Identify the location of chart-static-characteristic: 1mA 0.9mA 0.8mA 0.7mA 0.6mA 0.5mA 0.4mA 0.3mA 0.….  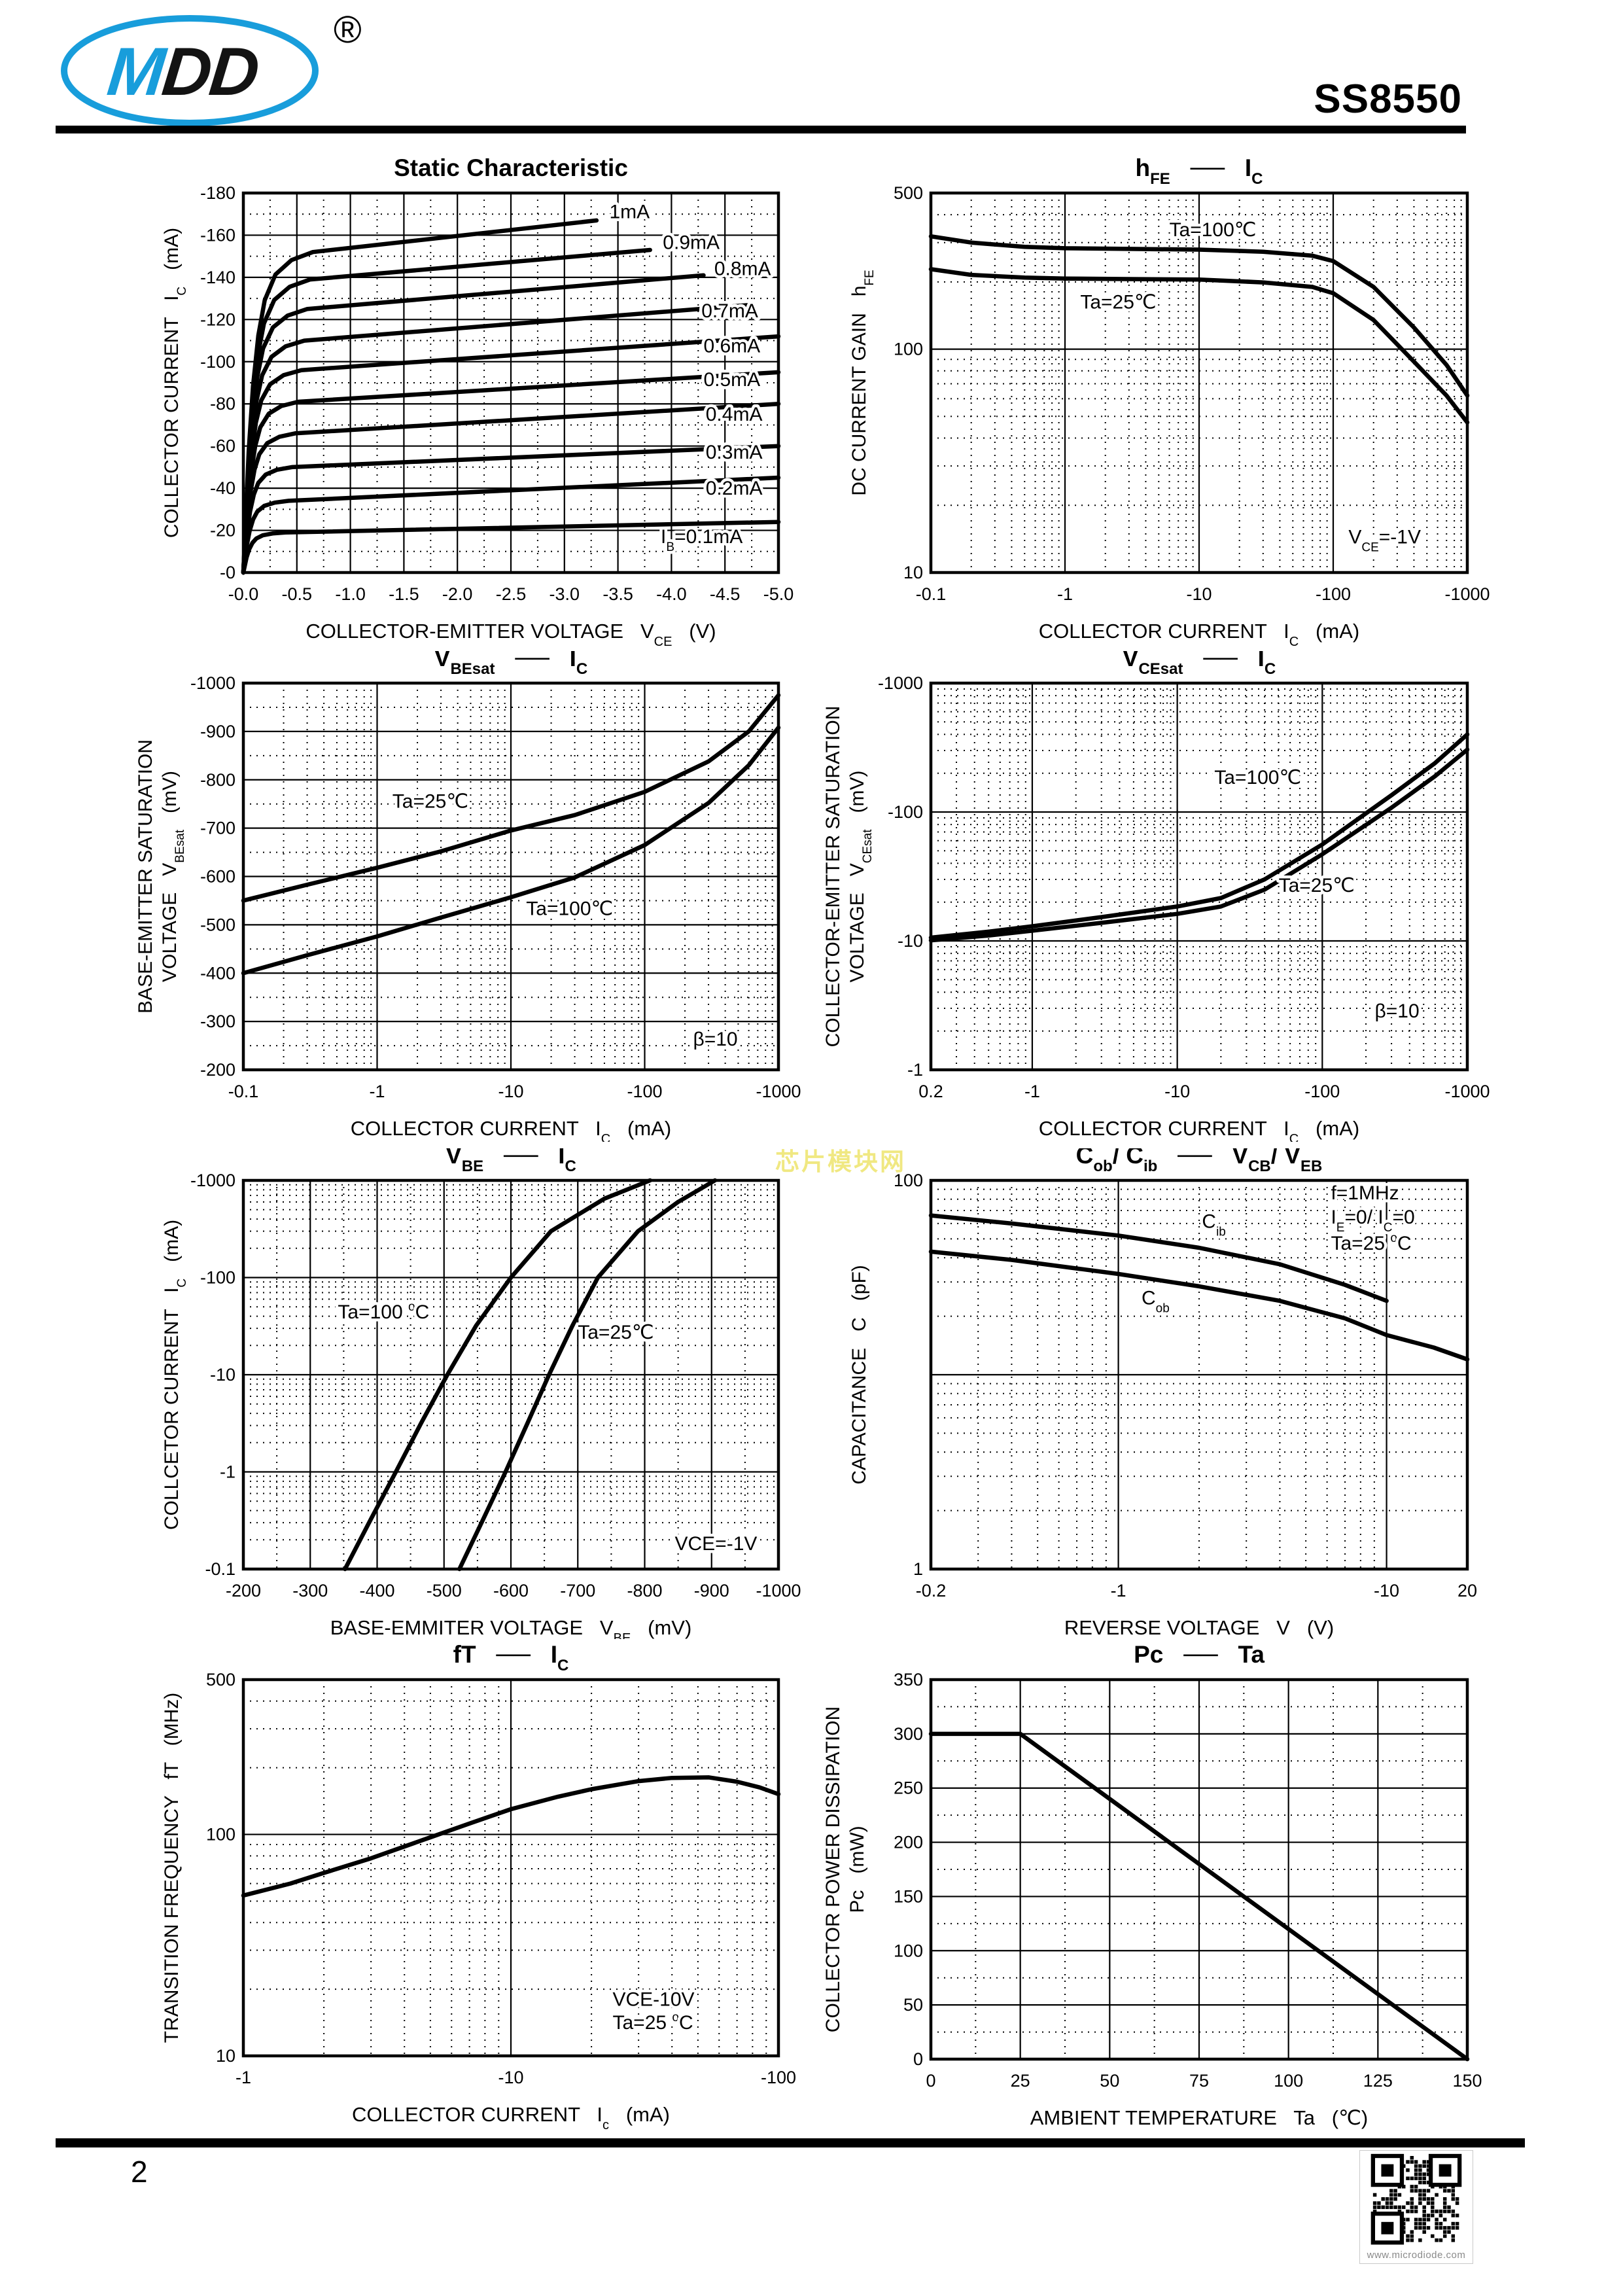
(478, 401).